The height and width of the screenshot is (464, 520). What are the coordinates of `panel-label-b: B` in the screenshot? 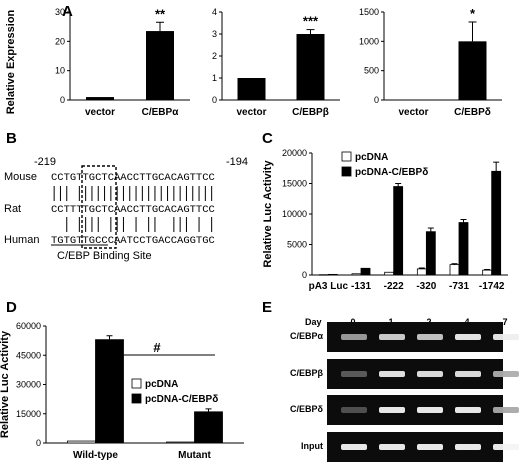 It's located at (11, 138).